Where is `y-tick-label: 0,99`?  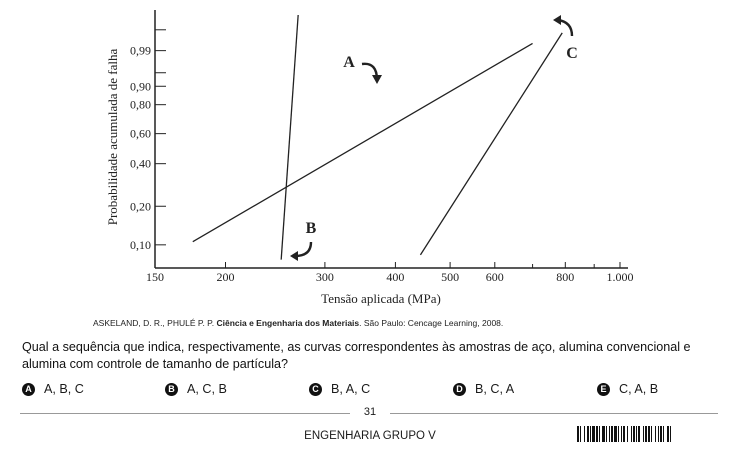 y-tick-label: 0,99 is located at coordinates (140, 51).